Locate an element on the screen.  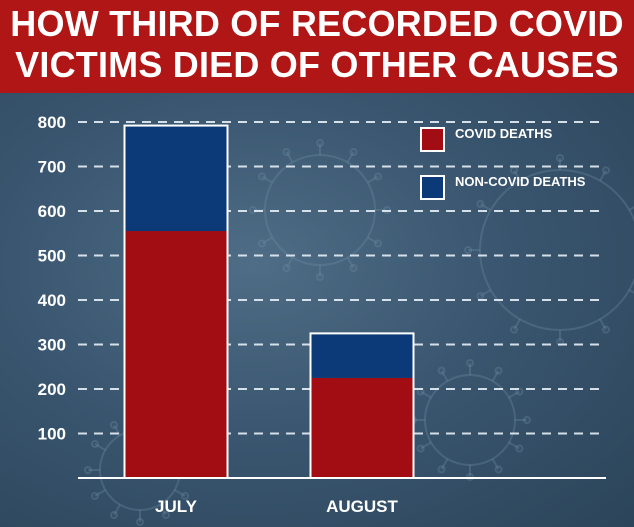
legend-label: NON-COVID DEATHS is located at coordinates (520, 181).